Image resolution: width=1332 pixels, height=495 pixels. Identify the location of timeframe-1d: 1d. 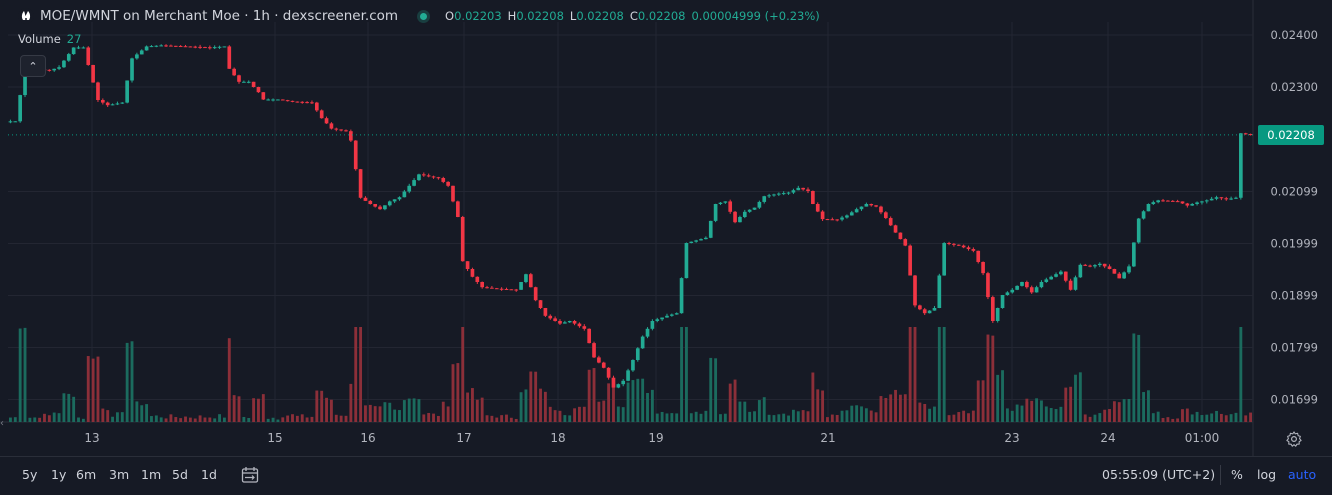
(209, 474).